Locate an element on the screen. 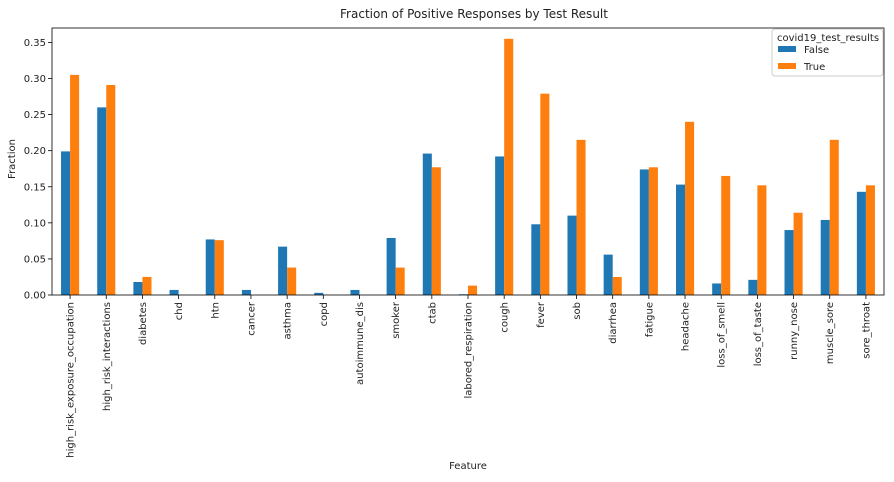 This screenshot has height=482, width=894. y-tick-label: 0.35 is located at coordinates (35, 43).